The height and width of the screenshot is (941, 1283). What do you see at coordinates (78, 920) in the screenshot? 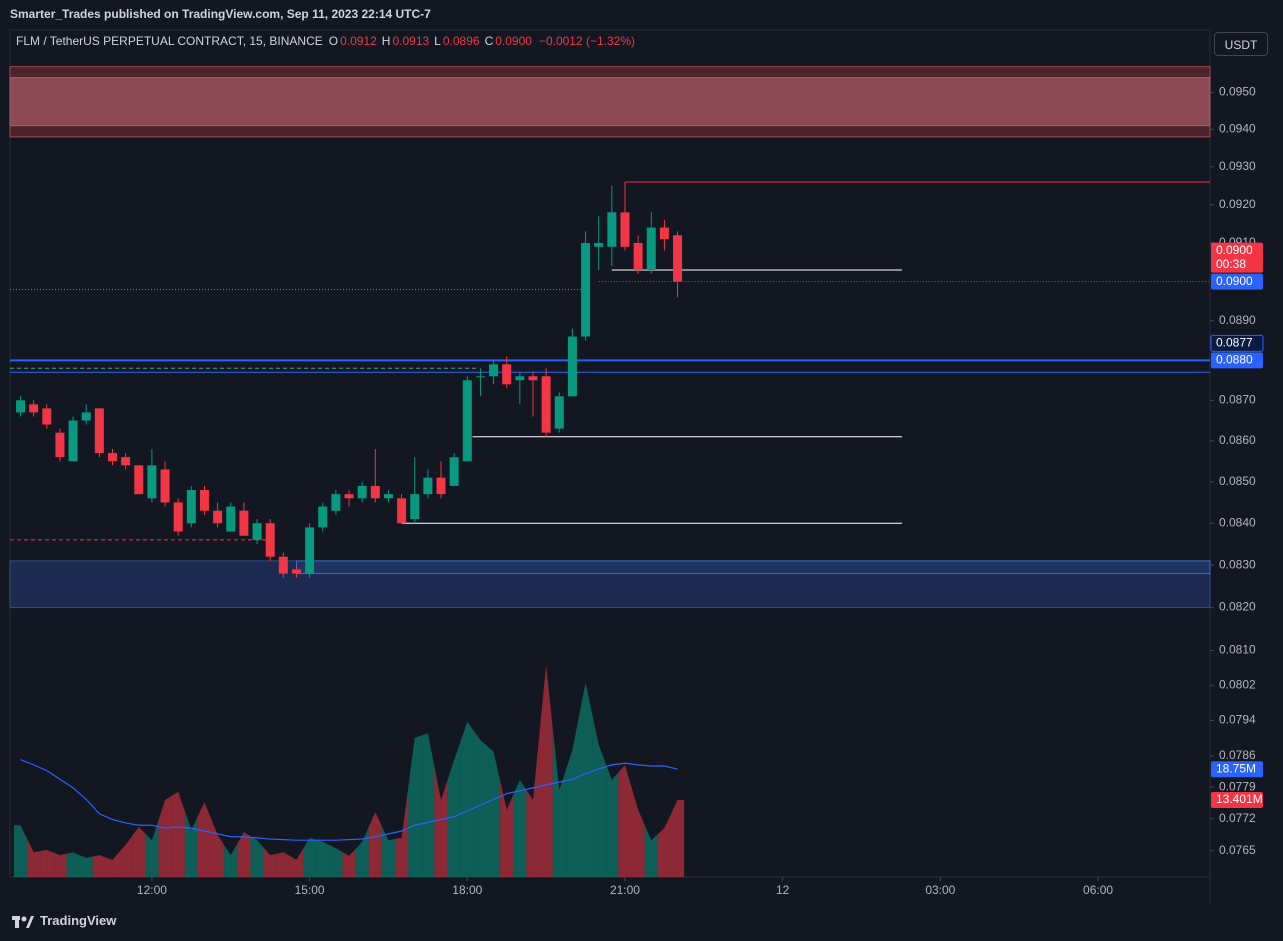
I see `brand-name: TradingView` at bounding box center [78, 920].